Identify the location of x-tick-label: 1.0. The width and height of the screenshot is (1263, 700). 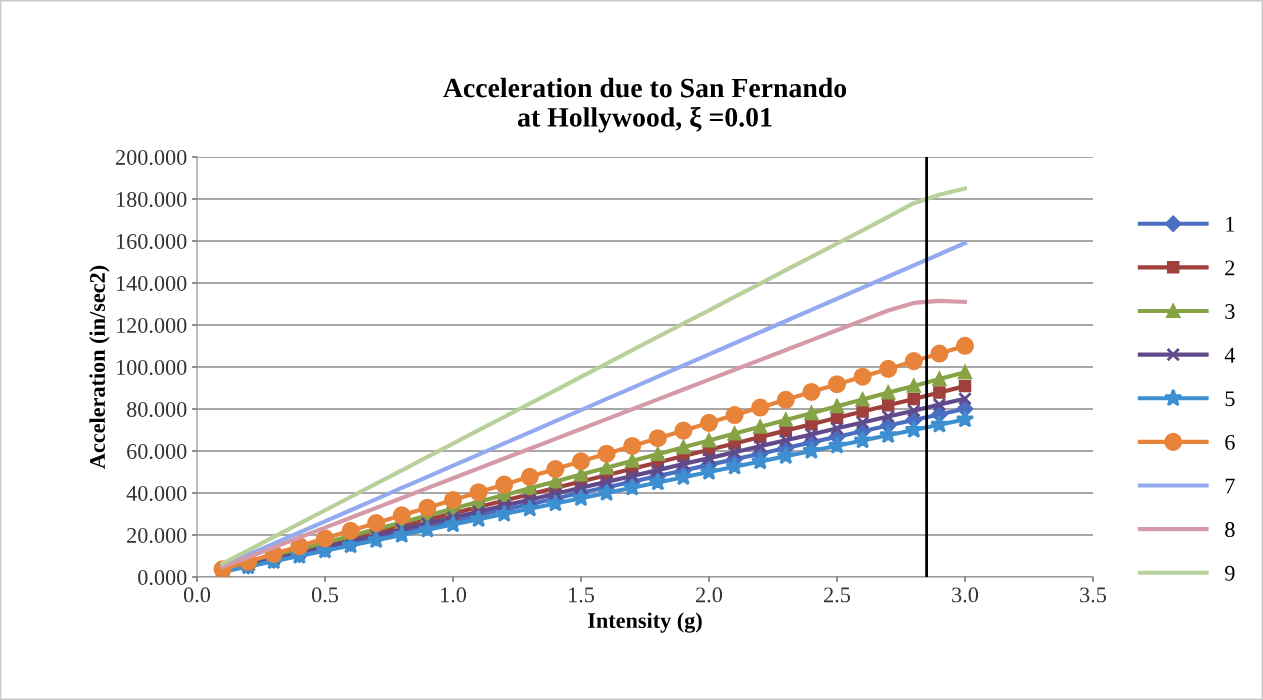
(454, 595).